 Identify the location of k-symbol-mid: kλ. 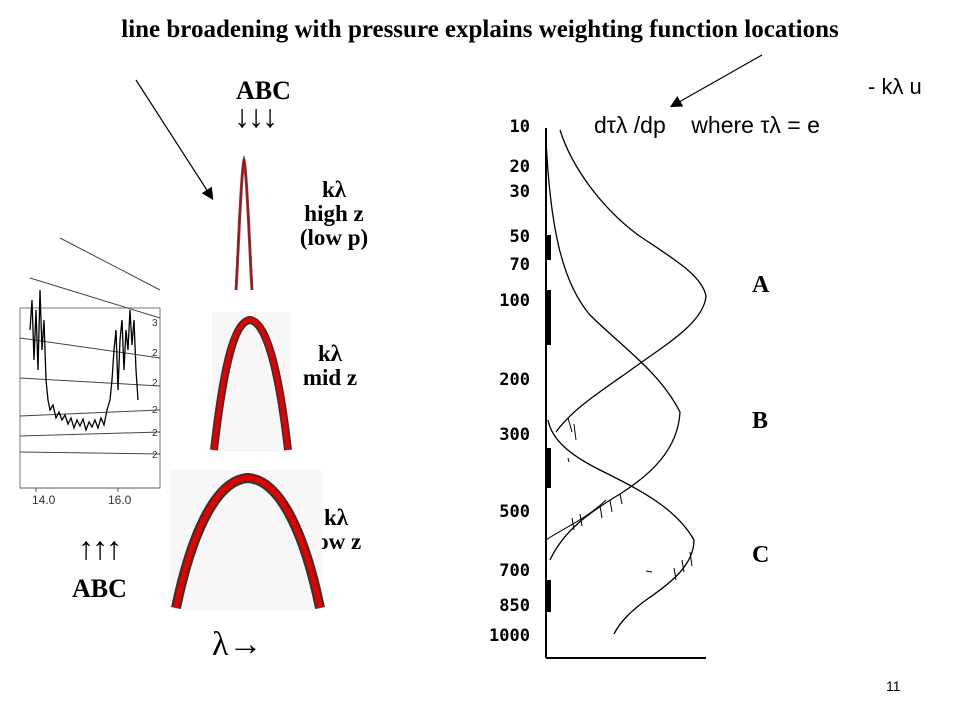
(330, 353).